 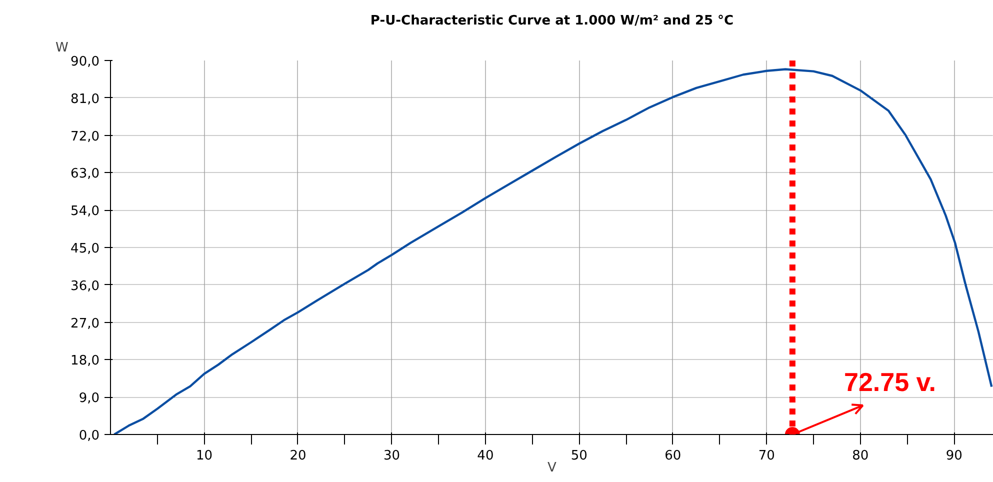 What do you see at coordinates (673, 456) in the screenshot?
I see `x-tick-label: 60` at bounding box center [673, 456].